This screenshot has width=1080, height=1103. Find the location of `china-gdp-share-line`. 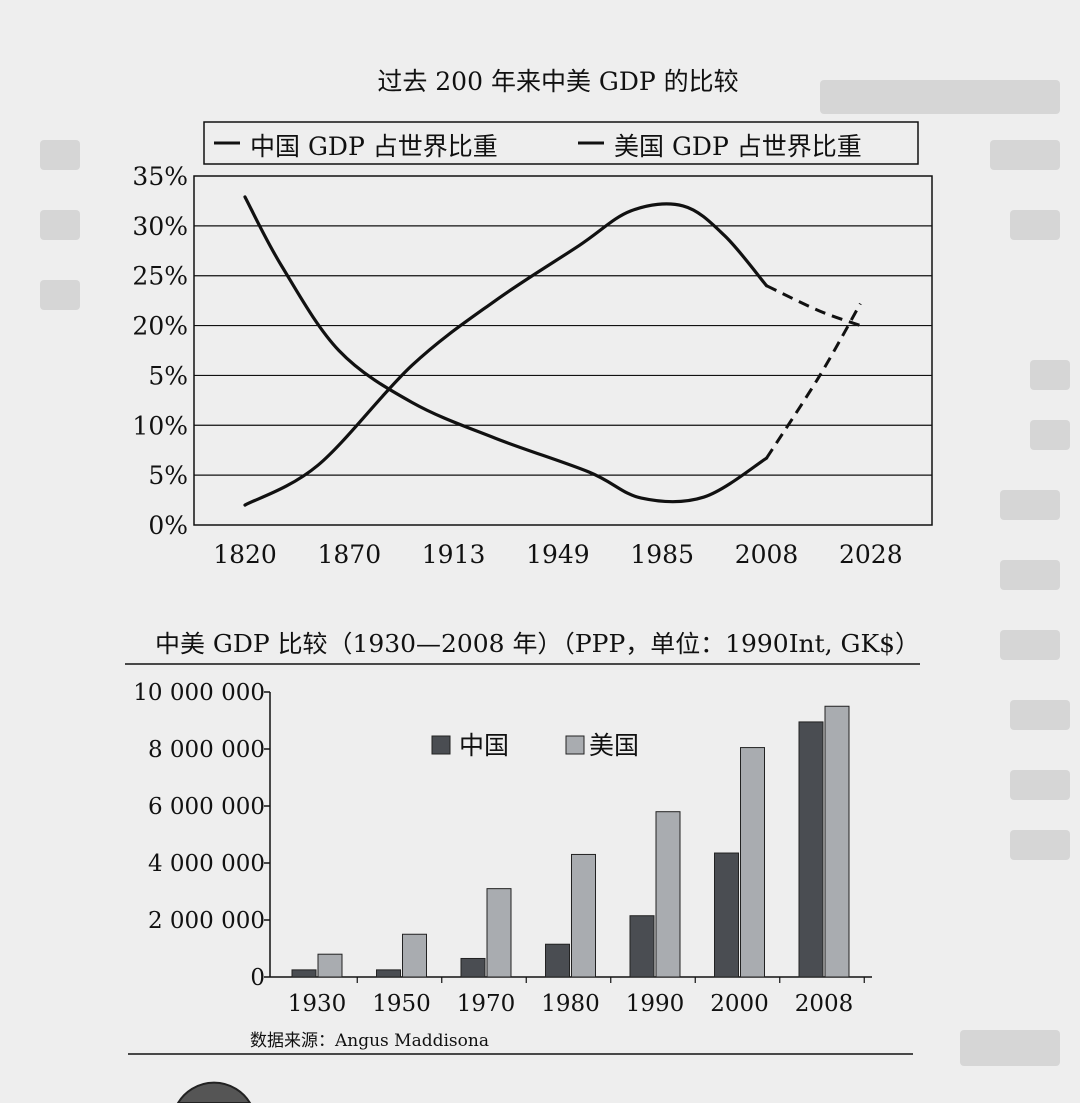

china-gdp-share-line is located at coordinates (506, 349).